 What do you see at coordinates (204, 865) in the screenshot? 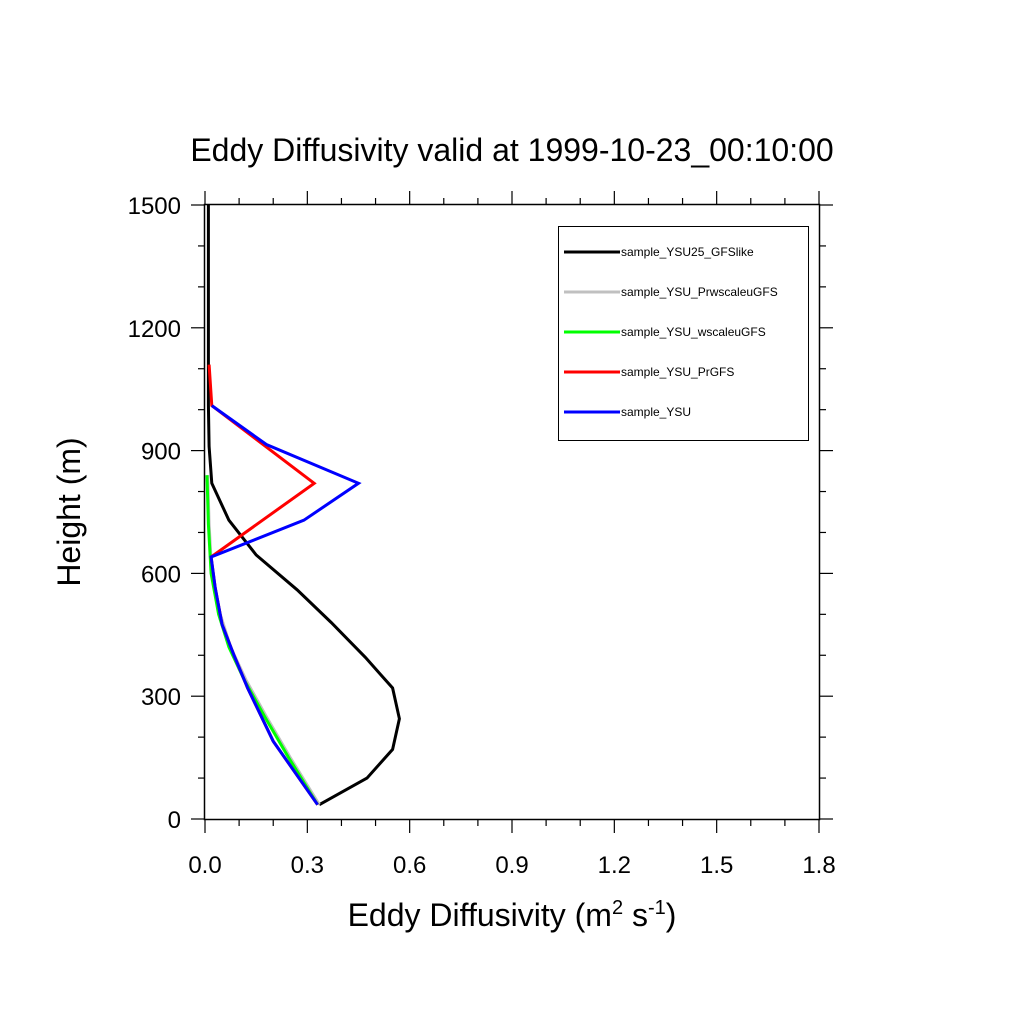
I see `x-tick-label: 0.0` at bounding box center [204, 865].